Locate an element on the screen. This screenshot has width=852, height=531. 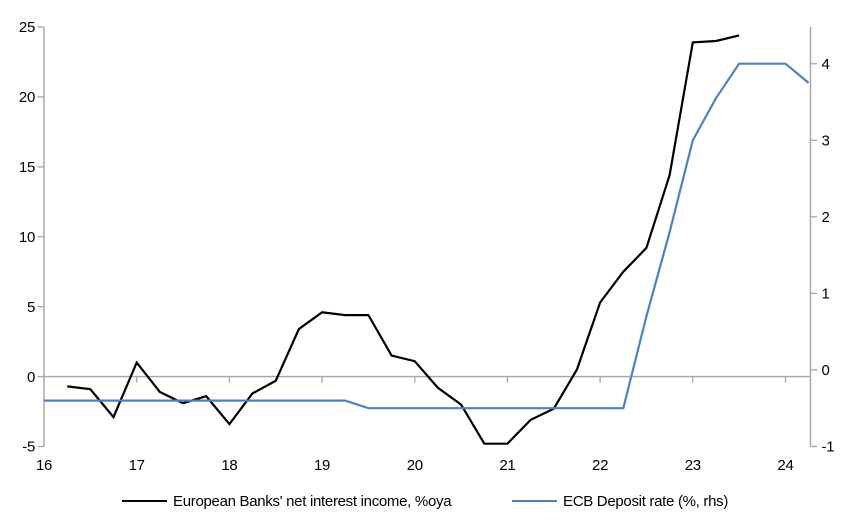
right-tick-label: 2 is located at coordinates (826, 217).